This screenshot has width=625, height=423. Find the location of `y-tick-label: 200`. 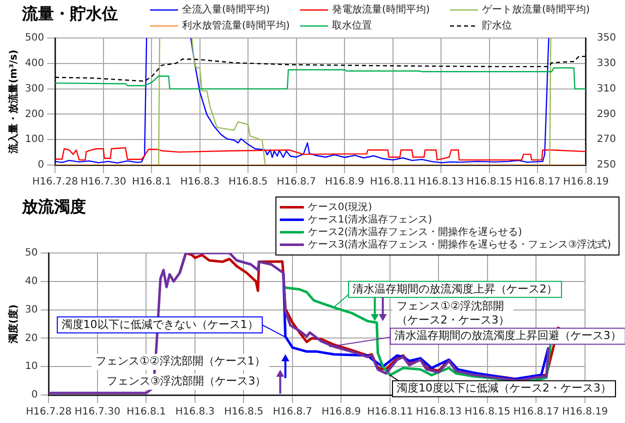

y-tick-label: 200 is located at coordinates (34, 114).